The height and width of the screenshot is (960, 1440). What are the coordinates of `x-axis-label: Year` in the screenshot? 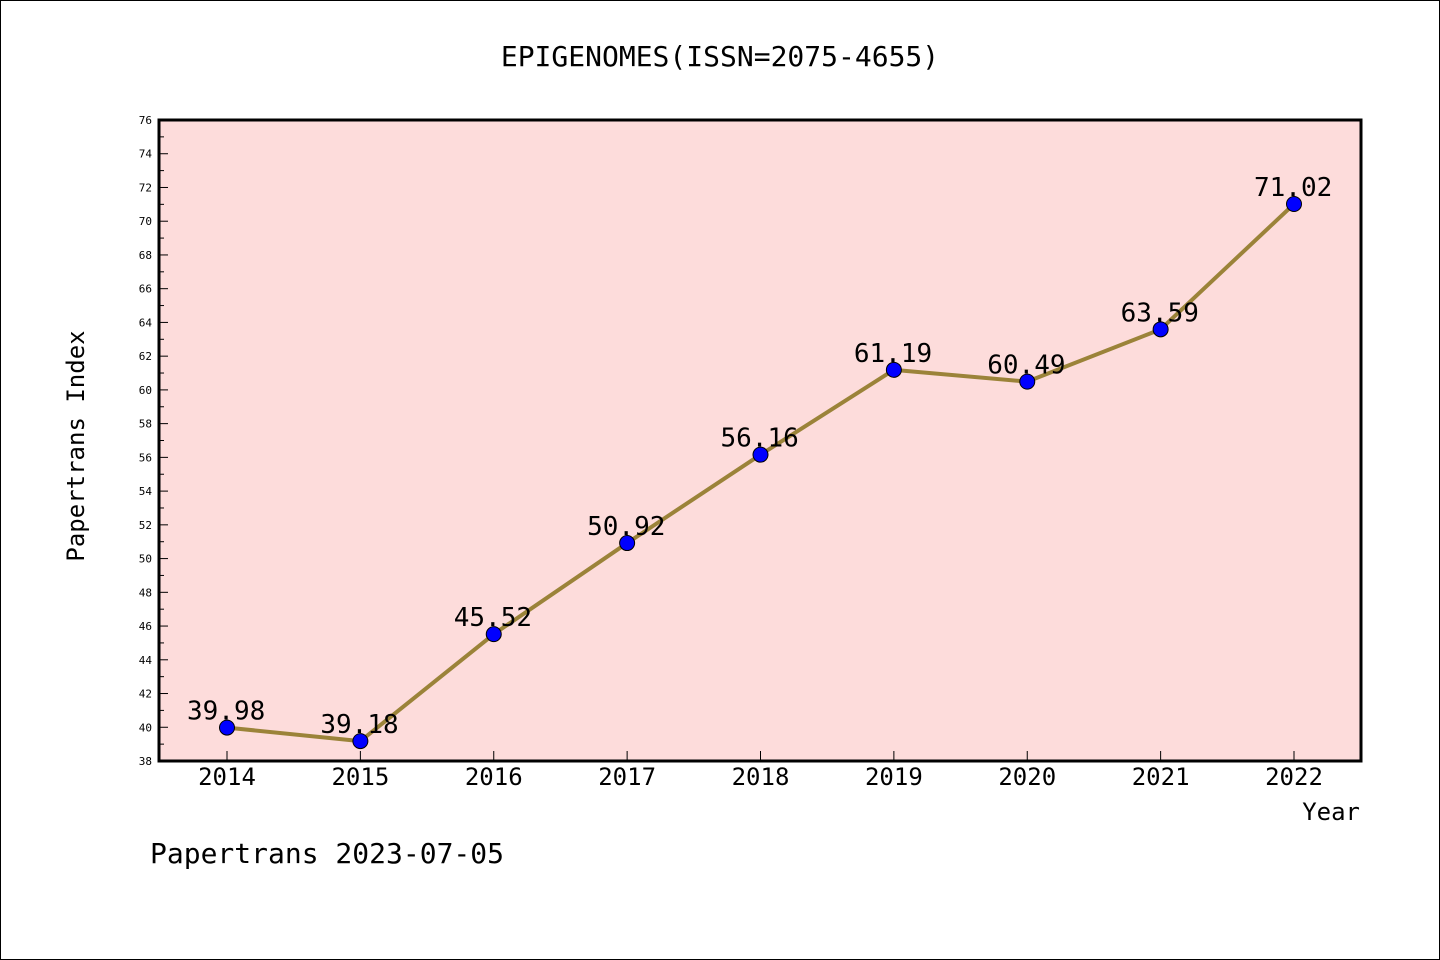 It's located at (1331, 812).